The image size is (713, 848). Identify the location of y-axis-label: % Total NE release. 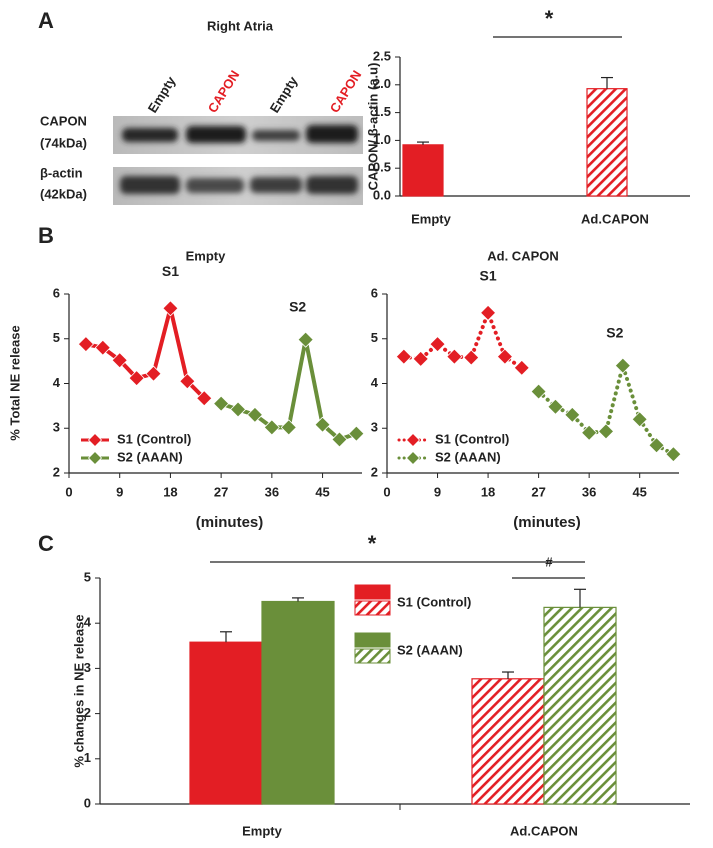
(14, 382).